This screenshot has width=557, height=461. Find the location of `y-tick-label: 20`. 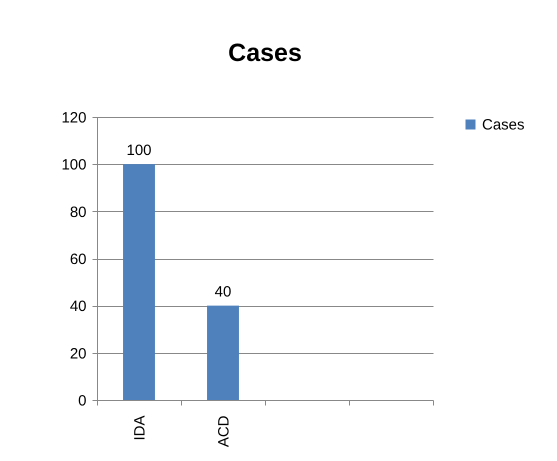

y-tick-label: 20 is located at coordinates (78, 353).